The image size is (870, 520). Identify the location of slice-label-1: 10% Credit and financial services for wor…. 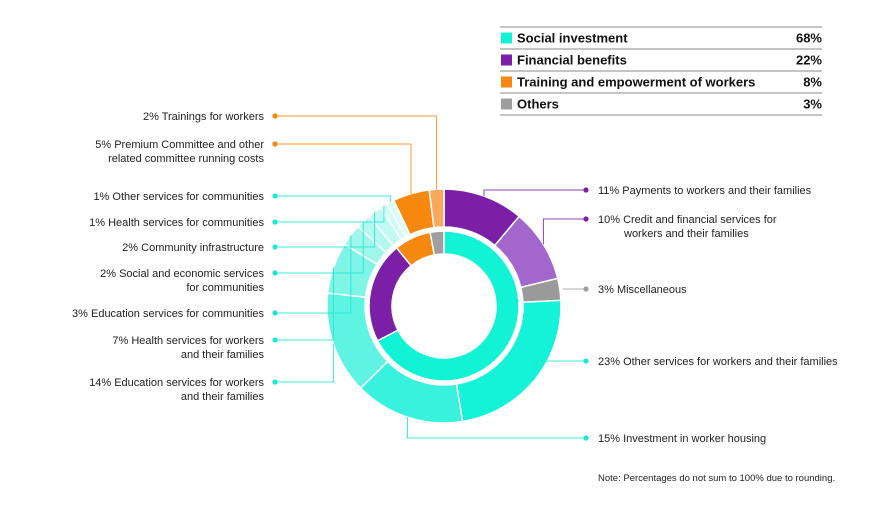
(687, 227).